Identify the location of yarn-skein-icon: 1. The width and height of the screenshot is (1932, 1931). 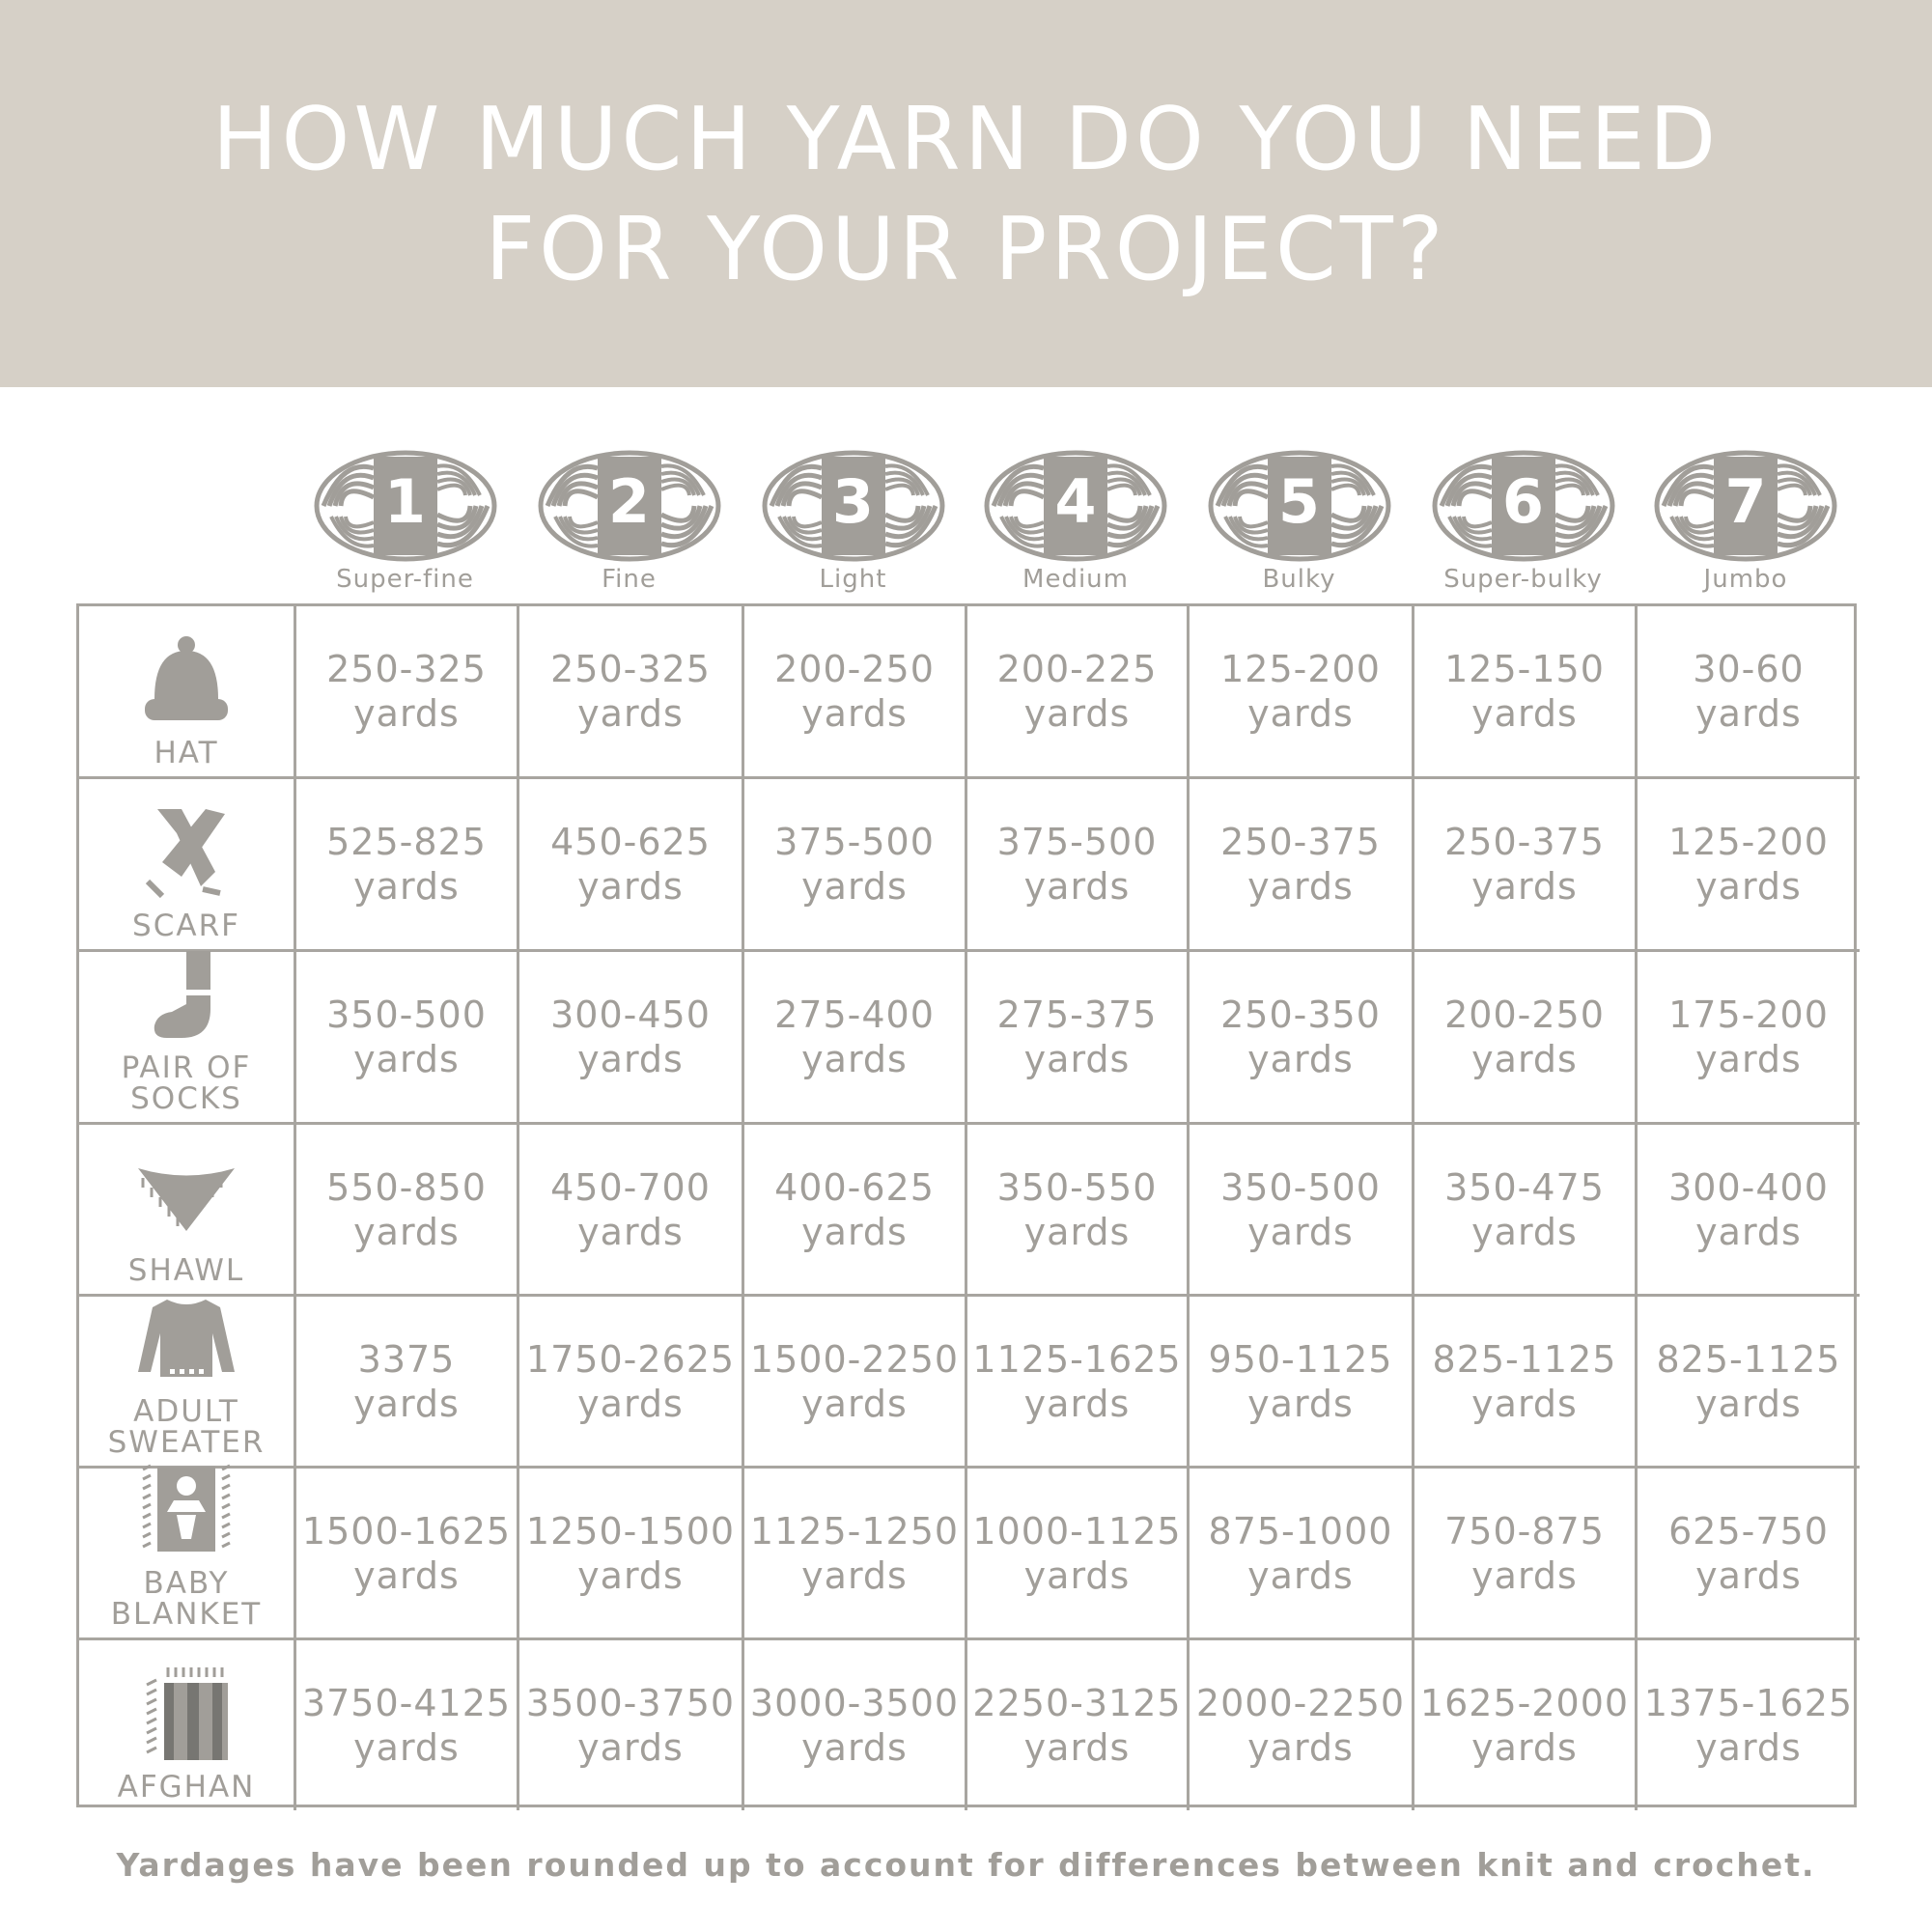
(406, 506).